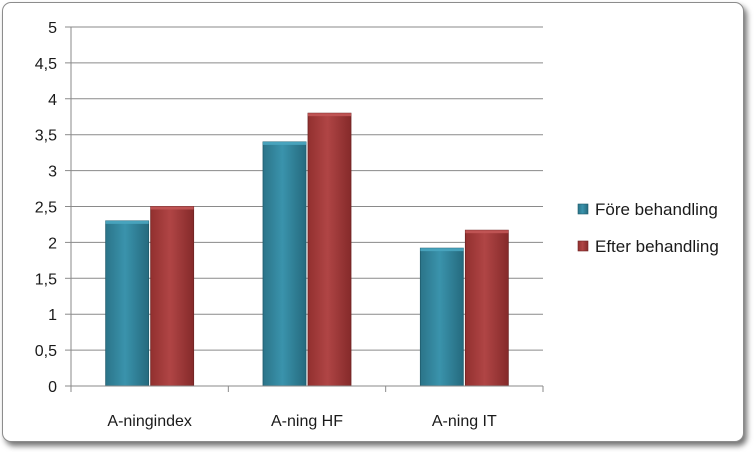 This screenshot has height=452, width=754. Describe the element at coordinates (46, 208) in the screenshot. I see `y-tick-label: 2,5` at that location.